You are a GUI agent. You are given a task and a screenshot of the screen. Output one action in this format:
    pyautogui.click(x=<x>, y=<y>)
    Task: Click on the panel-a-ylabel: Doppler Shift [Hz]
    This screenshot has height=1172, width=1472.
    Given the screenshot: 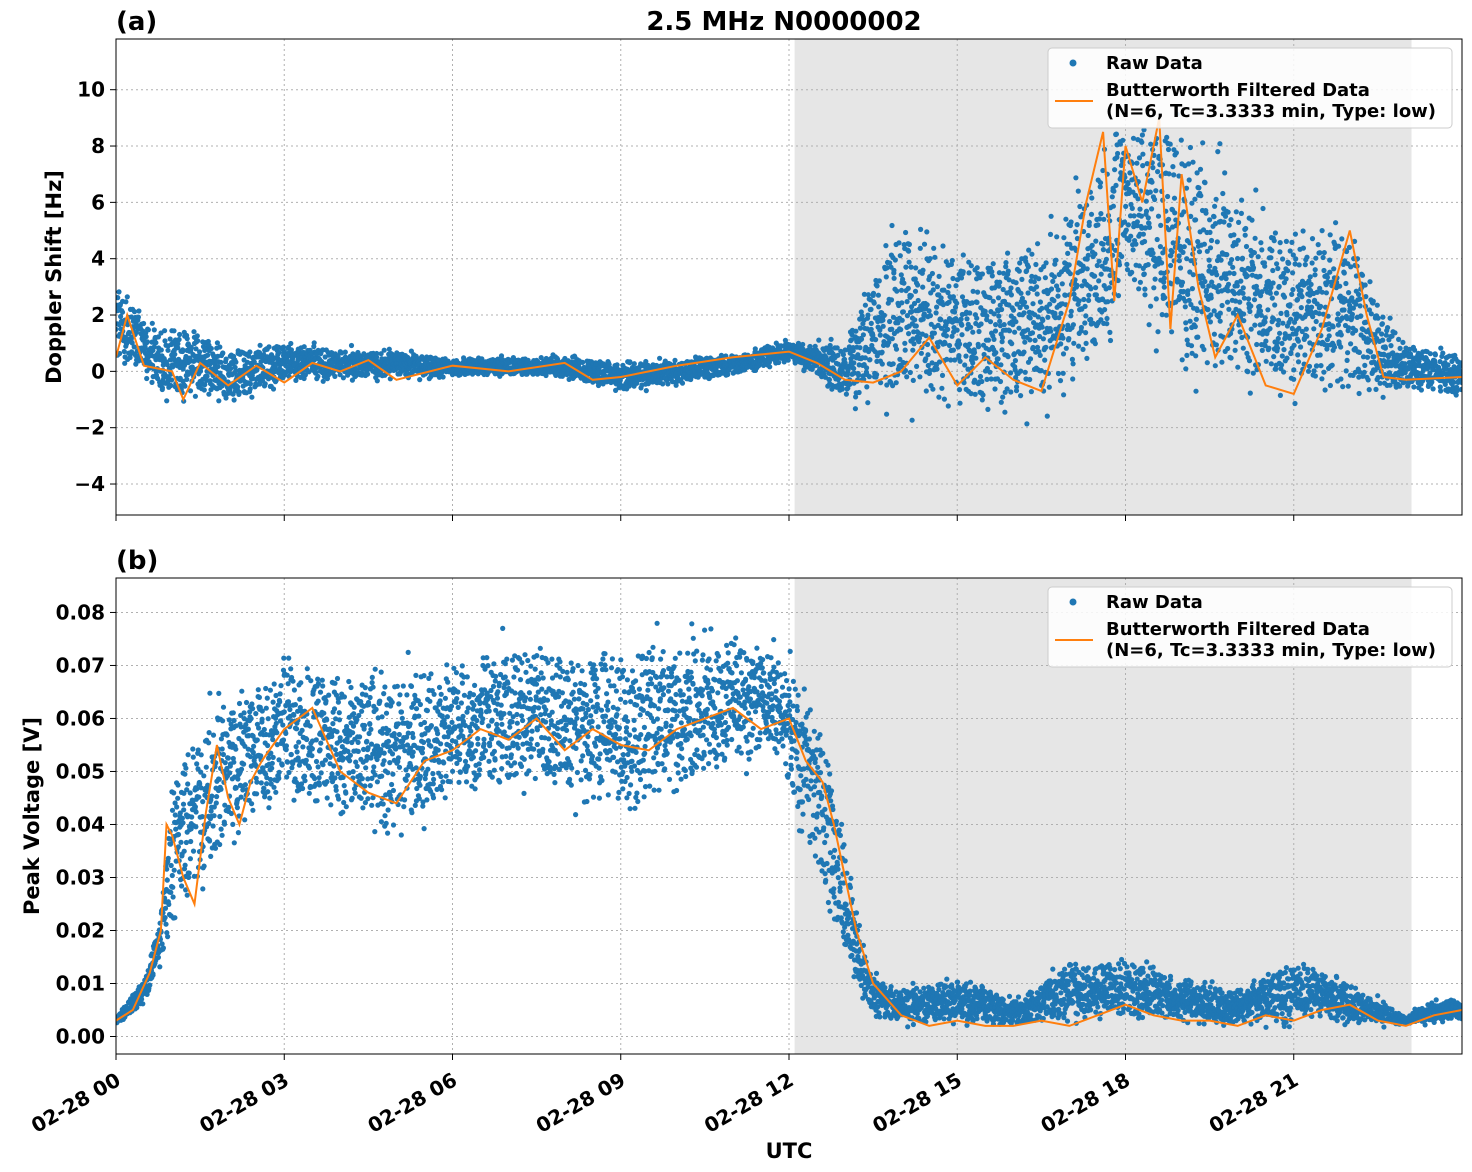 What is the action you would take?
    pyautogui.click(x=54, y=277)
    